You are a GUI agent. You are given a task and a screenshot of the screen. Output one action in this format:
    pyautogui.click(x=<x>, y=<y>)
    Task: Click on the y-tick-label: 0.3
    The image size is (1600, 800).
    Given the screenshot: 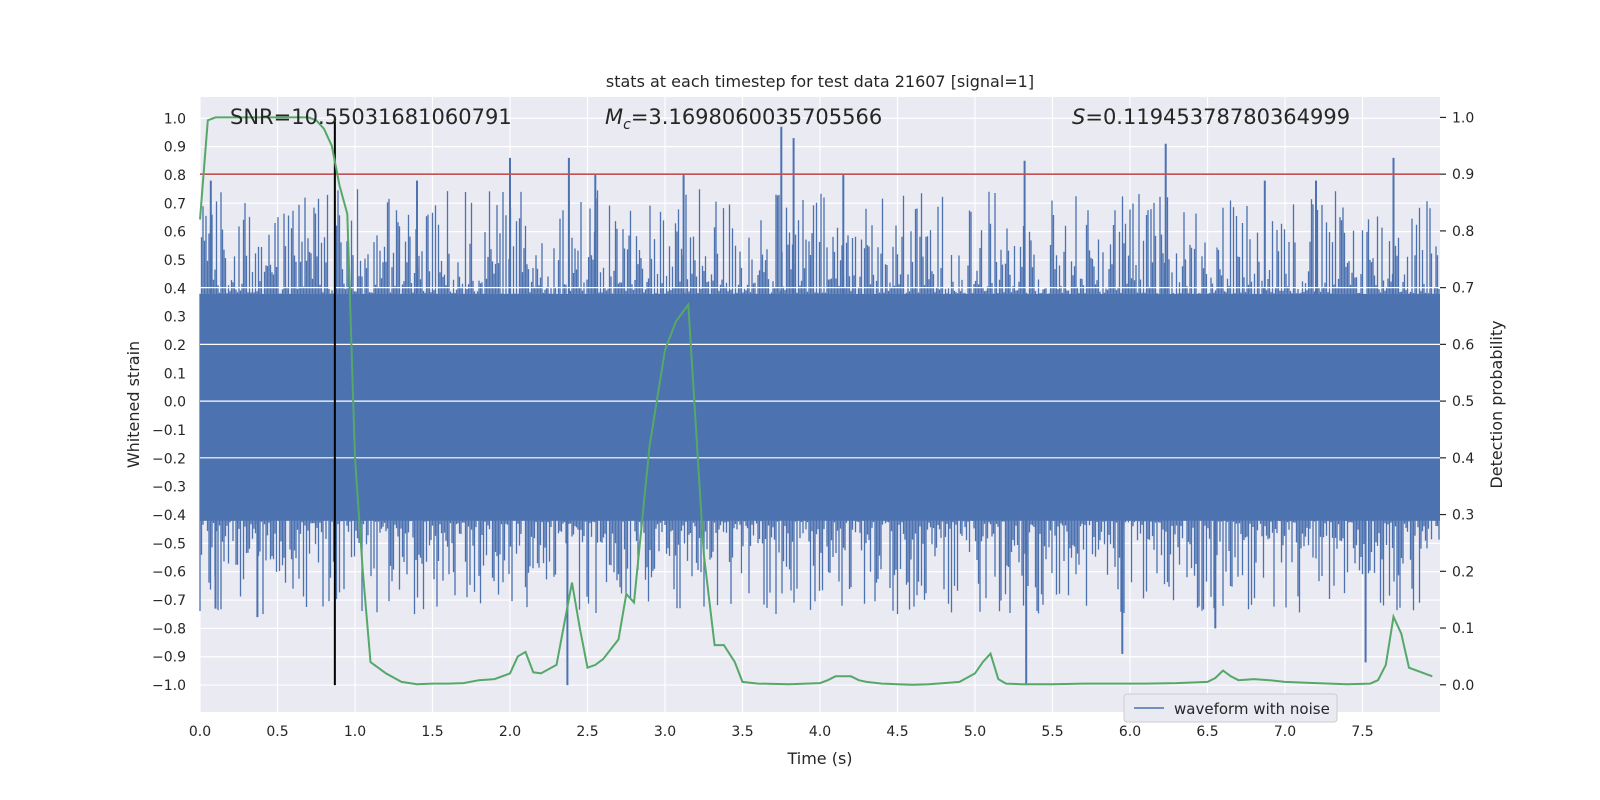 What is the action you would take?
    pyautogui.click(x=175, y=318)
    